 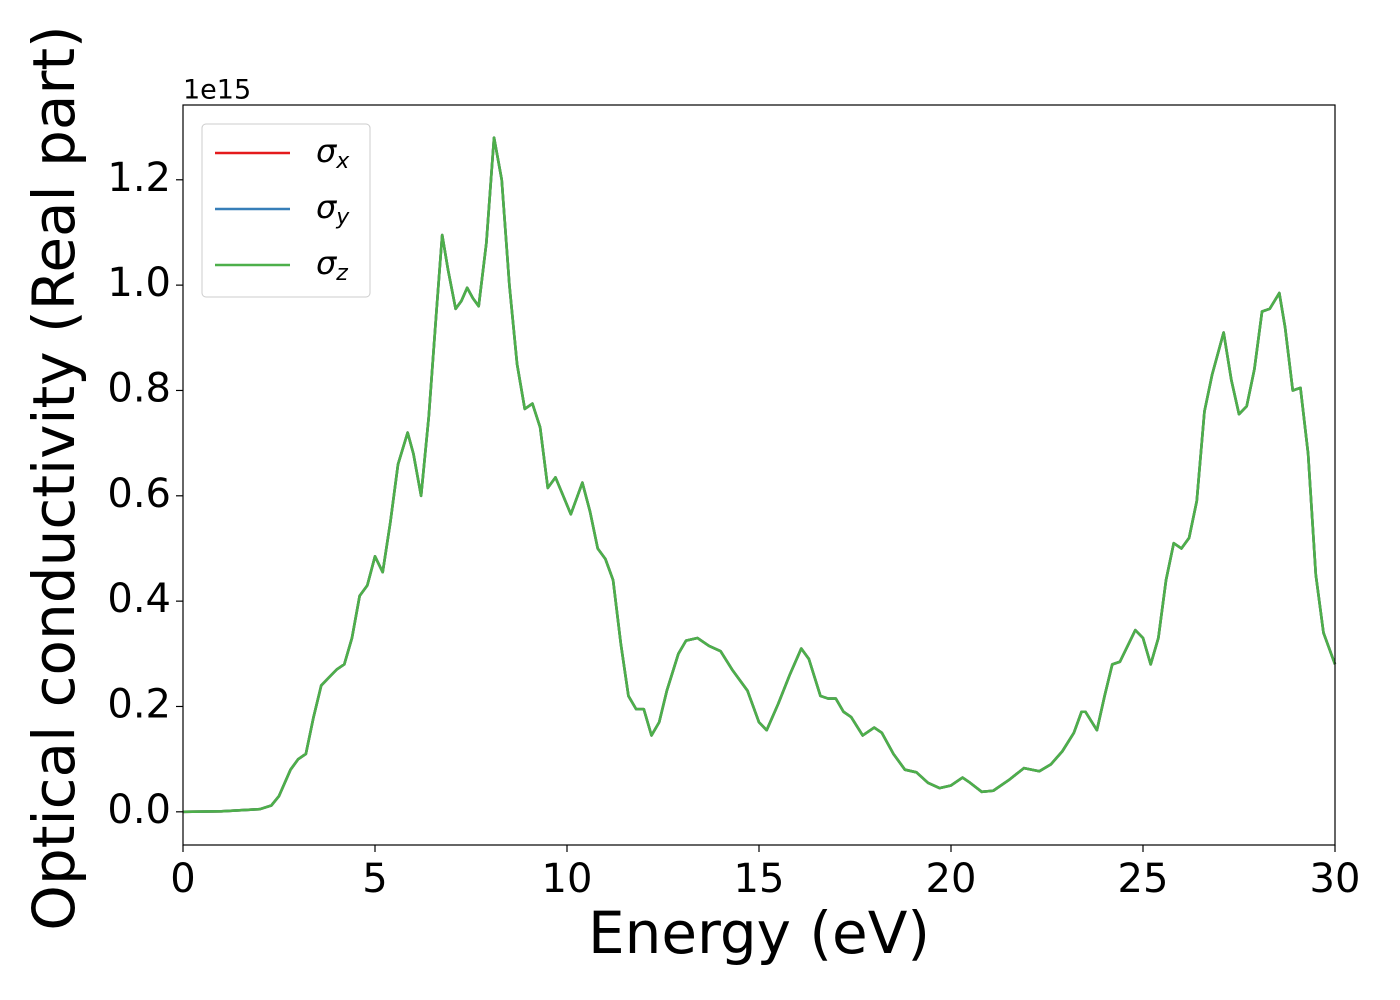 I want to click on legend-box, so click(x=286, y=210).